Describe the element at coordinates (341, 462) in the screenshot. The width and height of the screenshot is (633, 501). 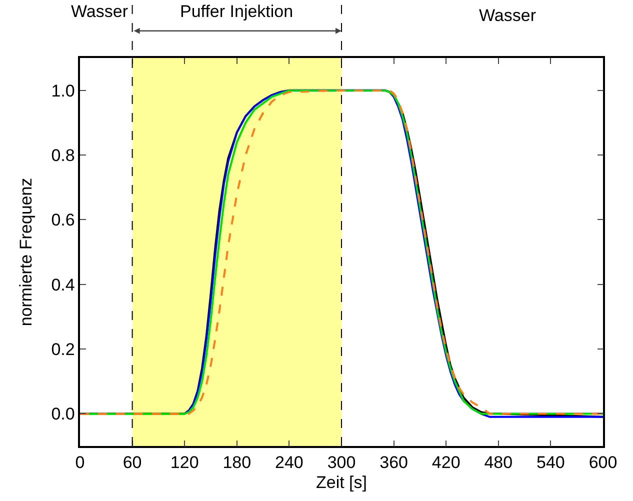
I see `x-tick-label: 300` at that location.